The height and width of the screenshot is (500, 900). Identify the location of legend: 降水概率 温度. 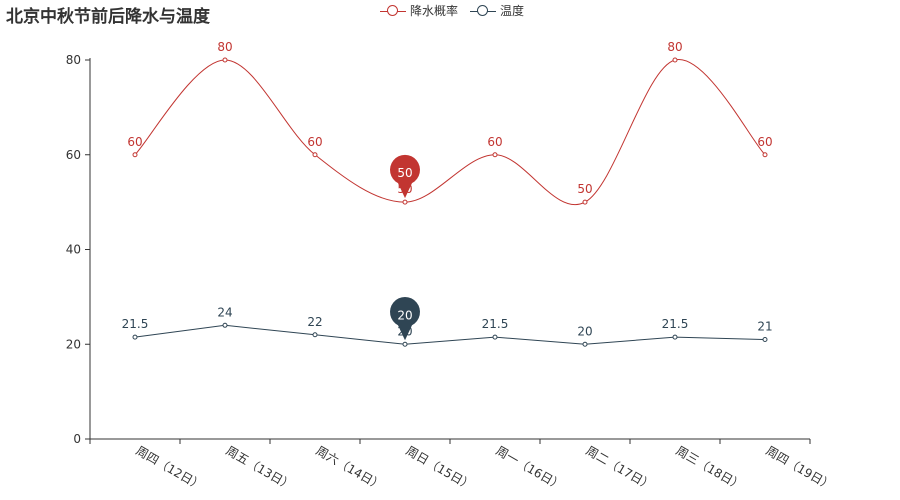
(452, 10).